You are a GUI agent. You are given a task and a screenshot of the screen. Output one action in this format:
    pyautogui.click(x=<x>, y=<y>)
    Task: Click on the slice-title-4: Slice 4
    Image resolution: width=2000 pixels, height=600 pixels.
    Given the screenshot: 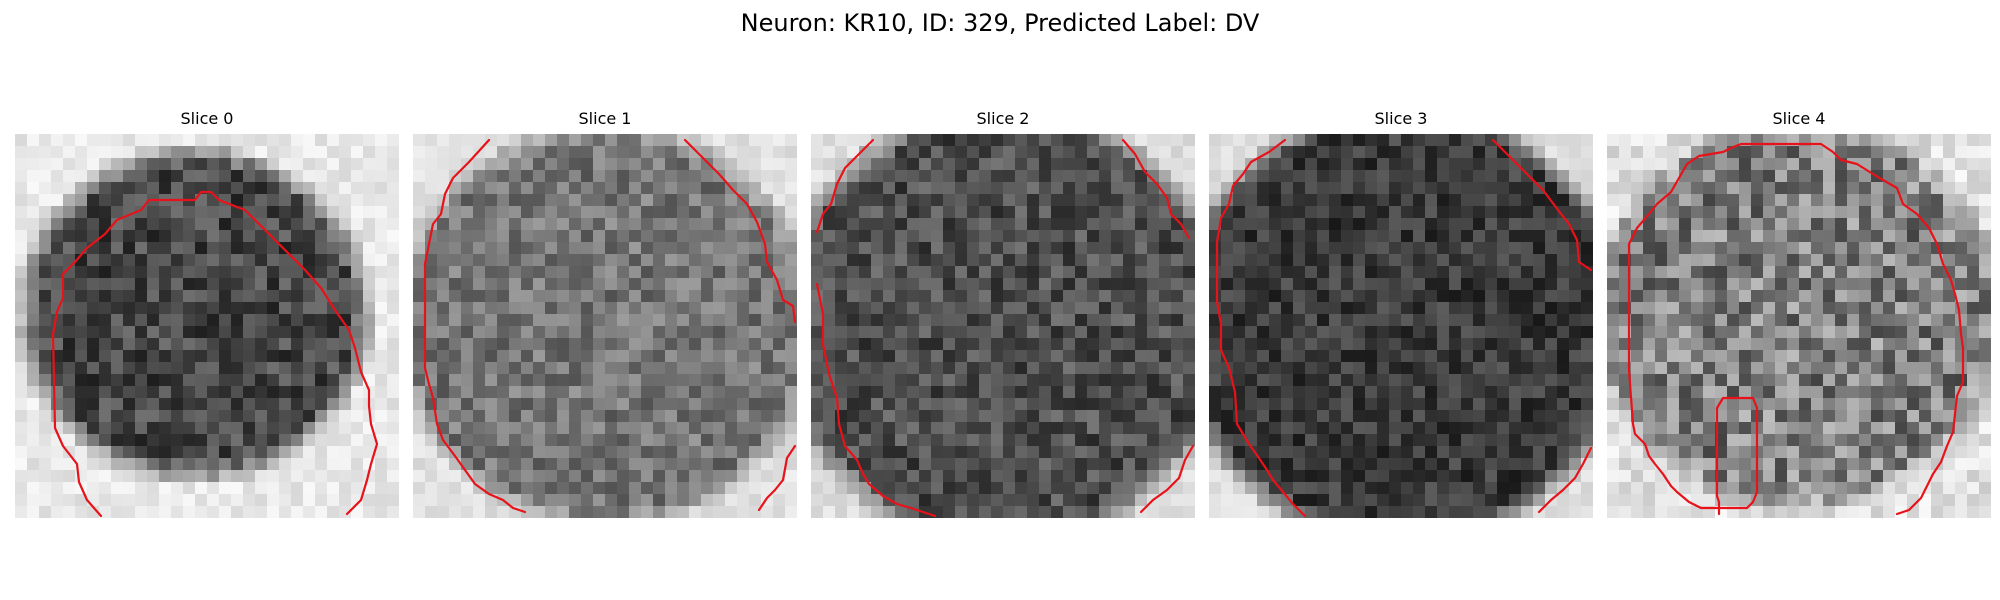 What is the action you would take?
    pyautogui.click(x=1799, y=118)
    